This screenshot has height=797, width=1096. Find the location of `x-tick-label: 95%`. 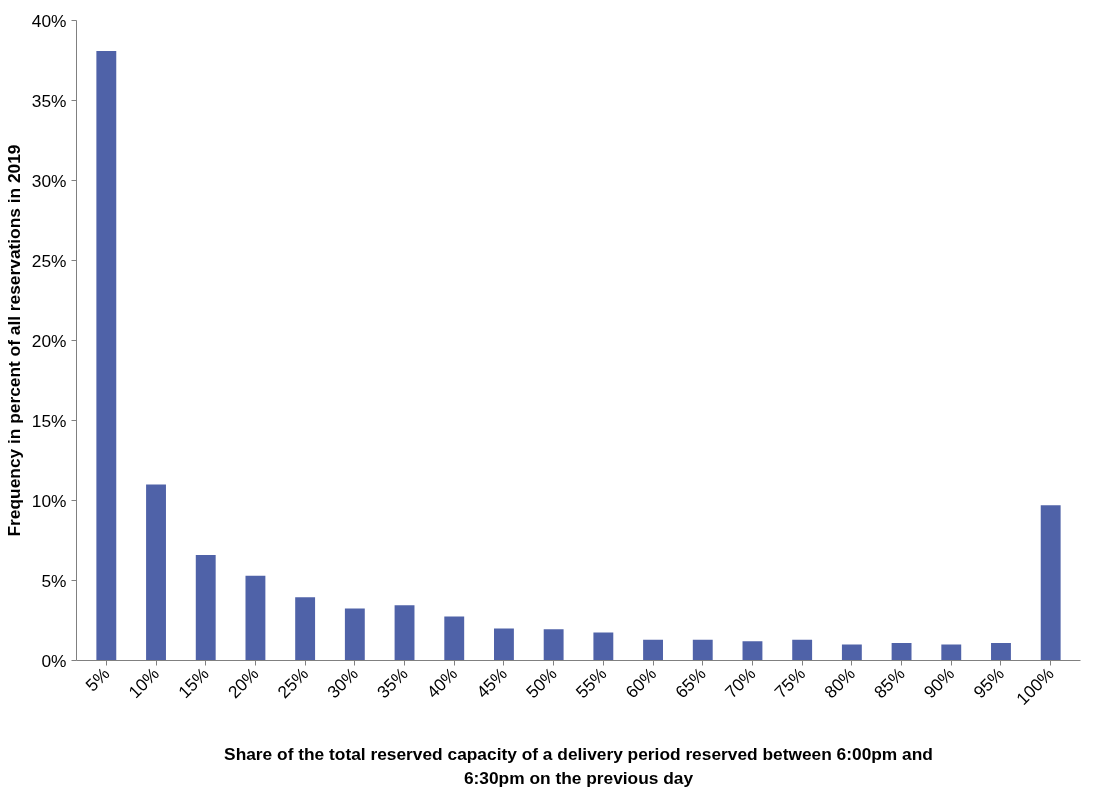

x-tick-label: 95% is located at coordinates (989, 683).